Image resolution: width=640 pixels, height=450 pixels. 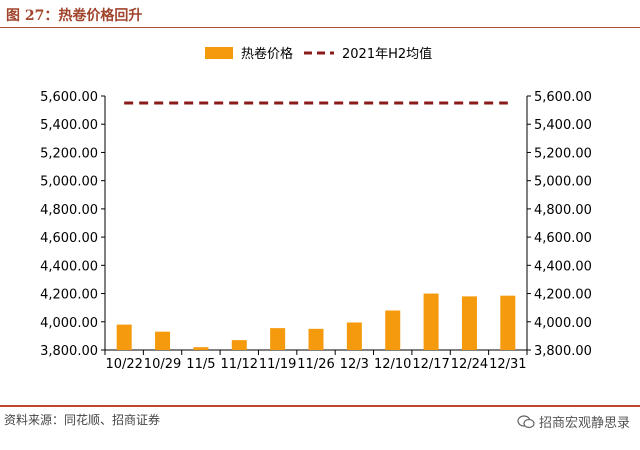 What do you see at coordinates (316, 321) in the screenshot?
I see `chart-bars` at bounding box center [316, 321].